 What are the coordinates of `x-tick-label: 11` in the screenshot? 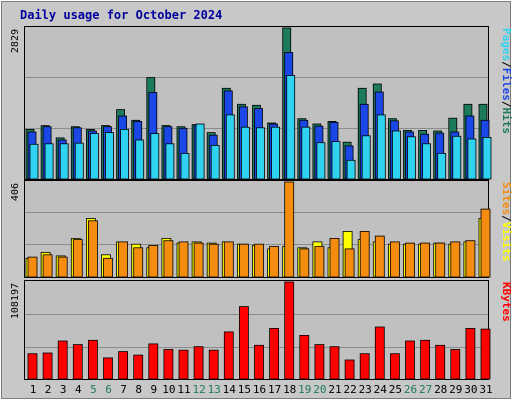 It's located at (183, 389).